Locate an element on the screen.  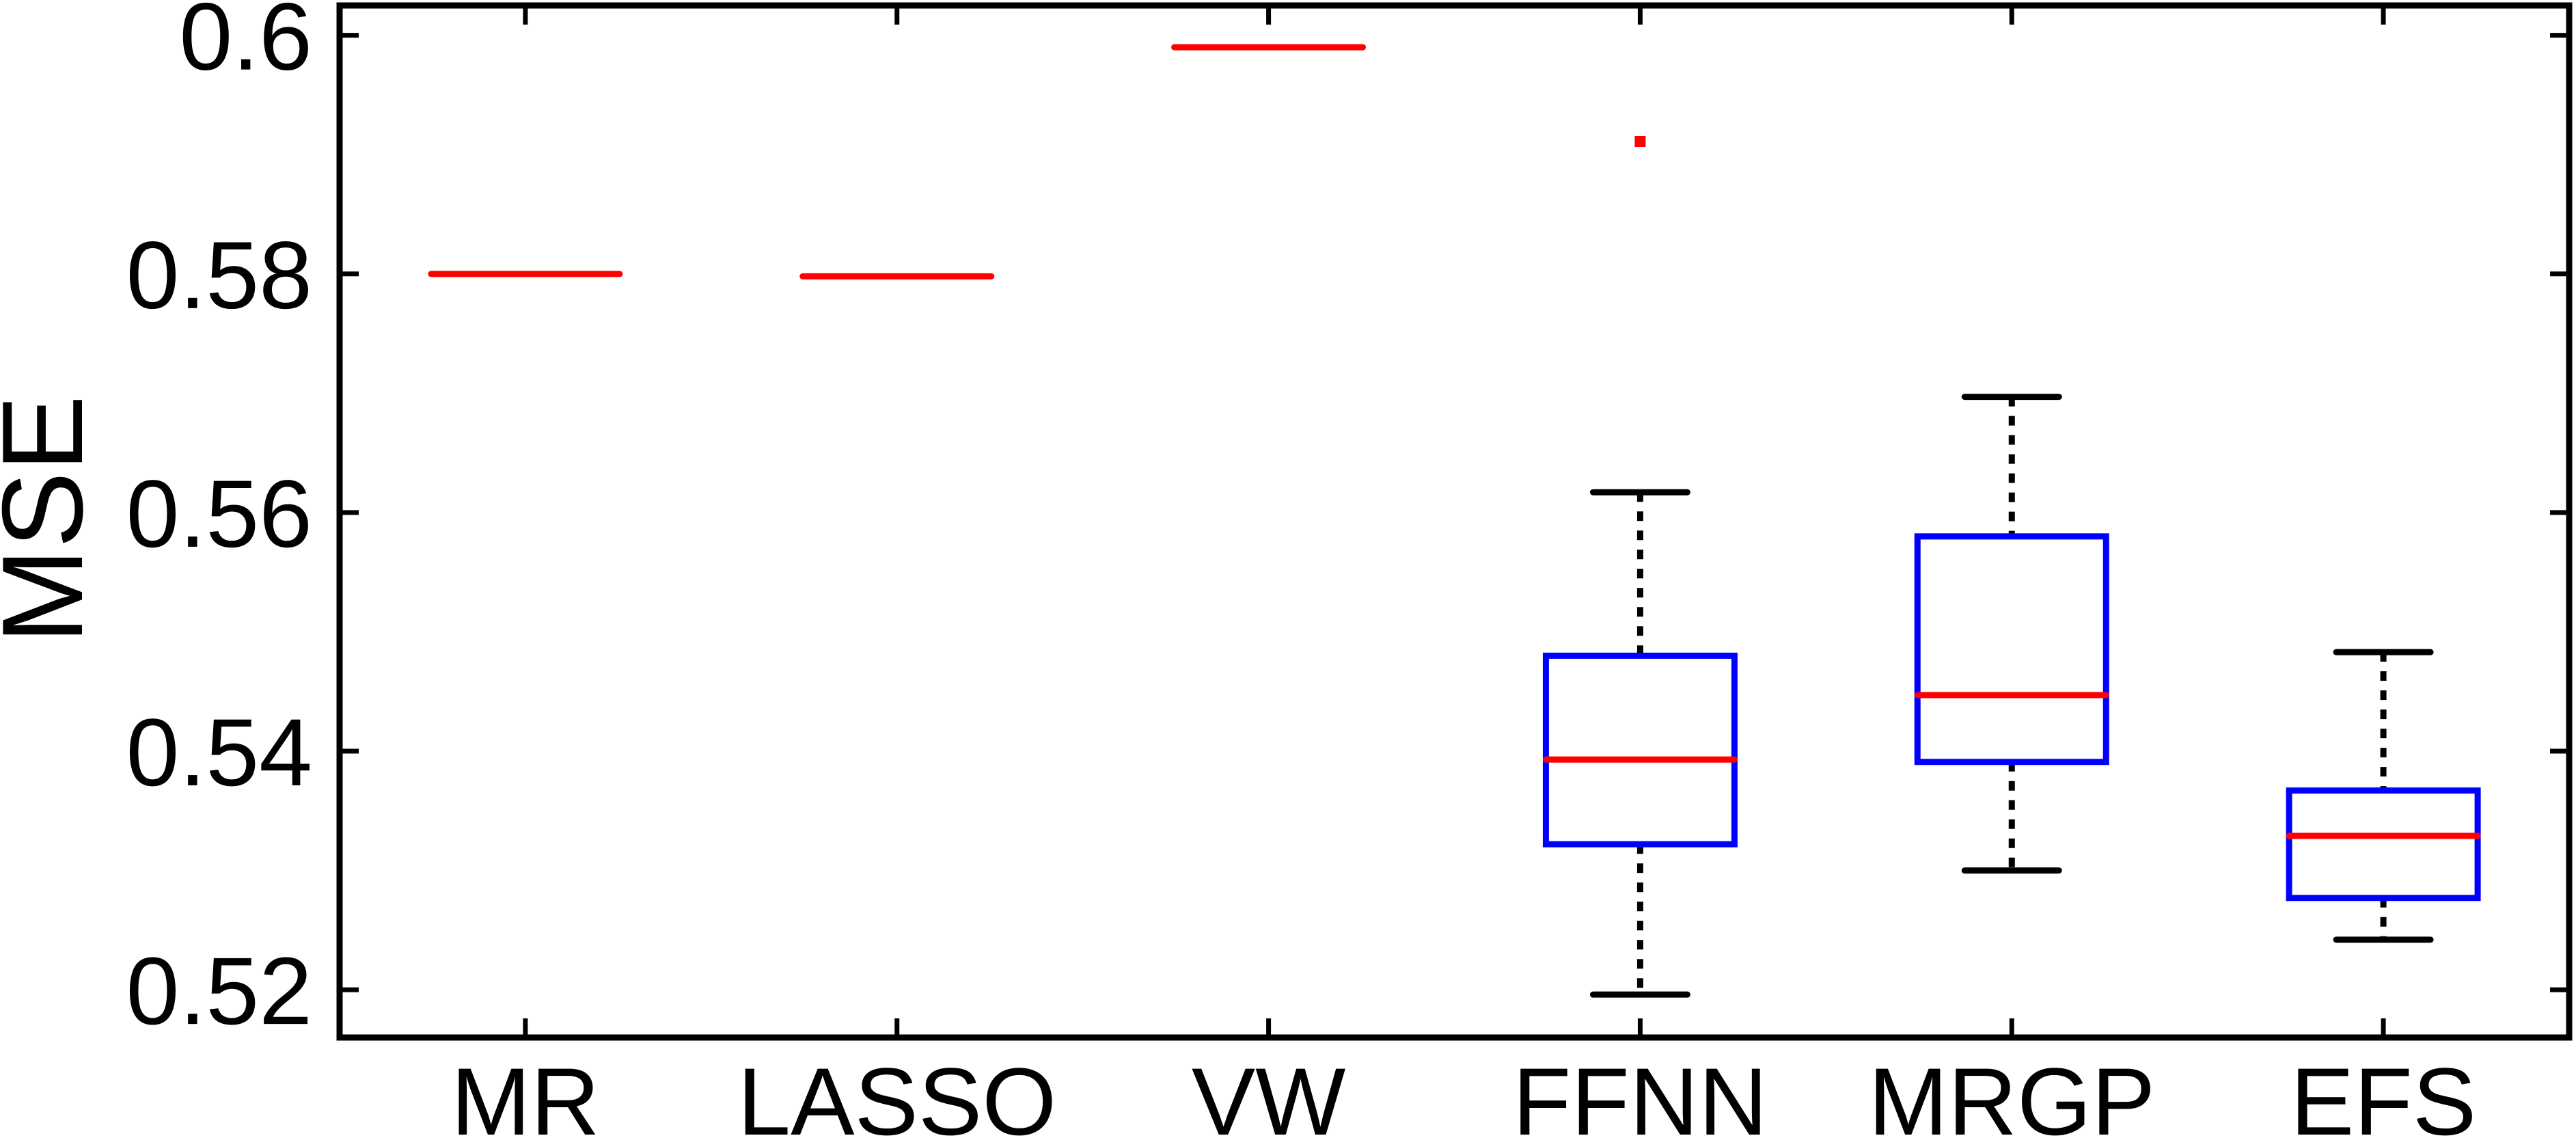
x-tick-labels: MR LASSO VW FFNN MRGP EFS is located at coordinates (1463, 1093).